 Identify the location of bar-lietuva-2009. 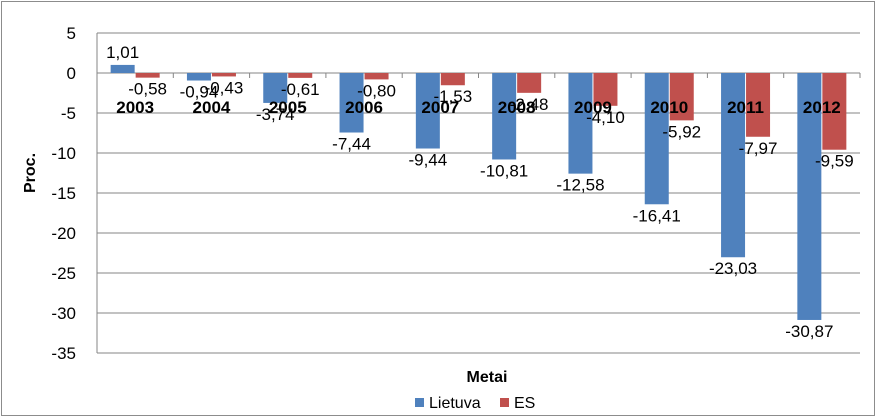
(580, 123).